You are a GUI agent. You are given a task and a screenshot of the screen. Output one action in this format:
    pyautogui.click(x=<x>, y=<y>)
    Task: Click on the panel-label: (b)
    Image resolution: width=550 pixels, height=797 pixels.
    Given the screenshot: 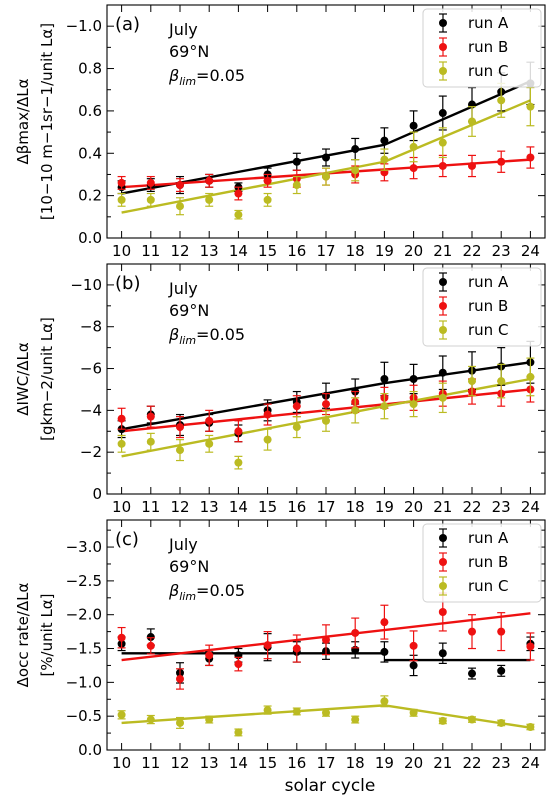 What is the action you would take?
    pyautogui.click(x=127, y=283)
    